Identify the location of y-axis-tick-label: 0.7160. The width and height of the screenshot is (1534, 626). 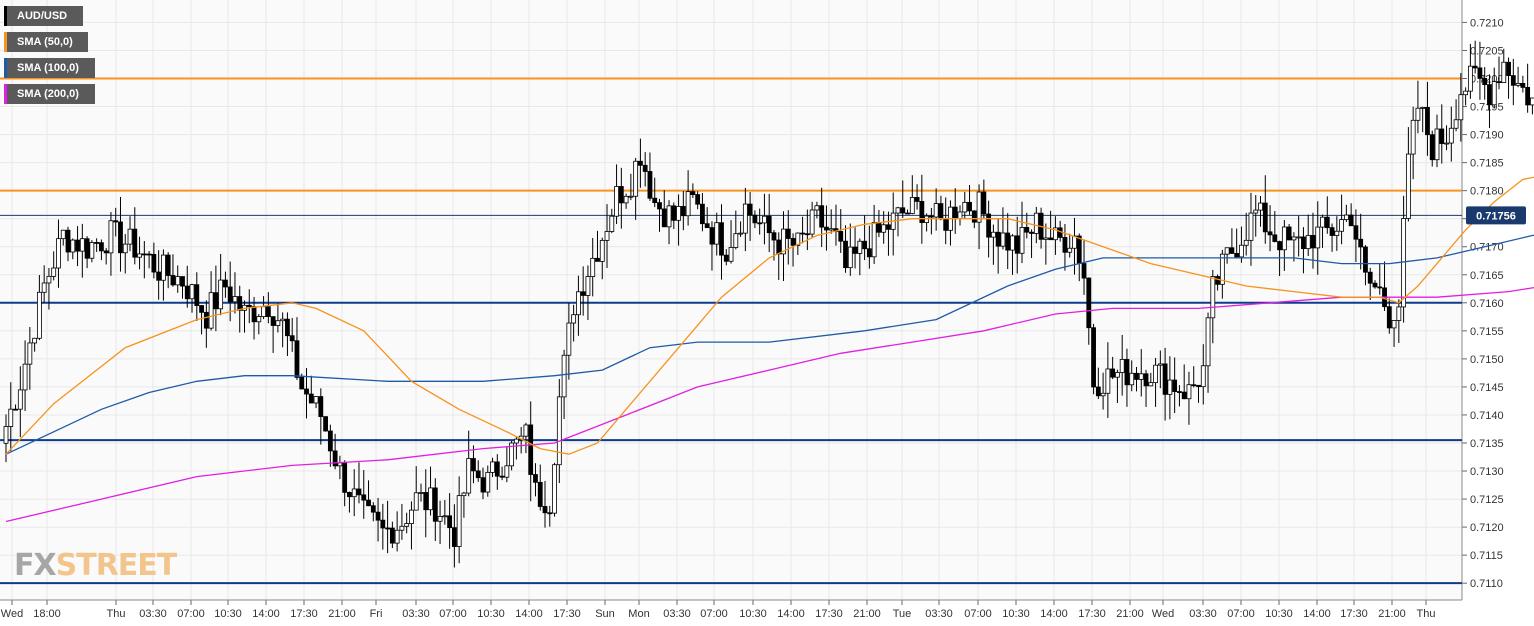
(1487, 304).